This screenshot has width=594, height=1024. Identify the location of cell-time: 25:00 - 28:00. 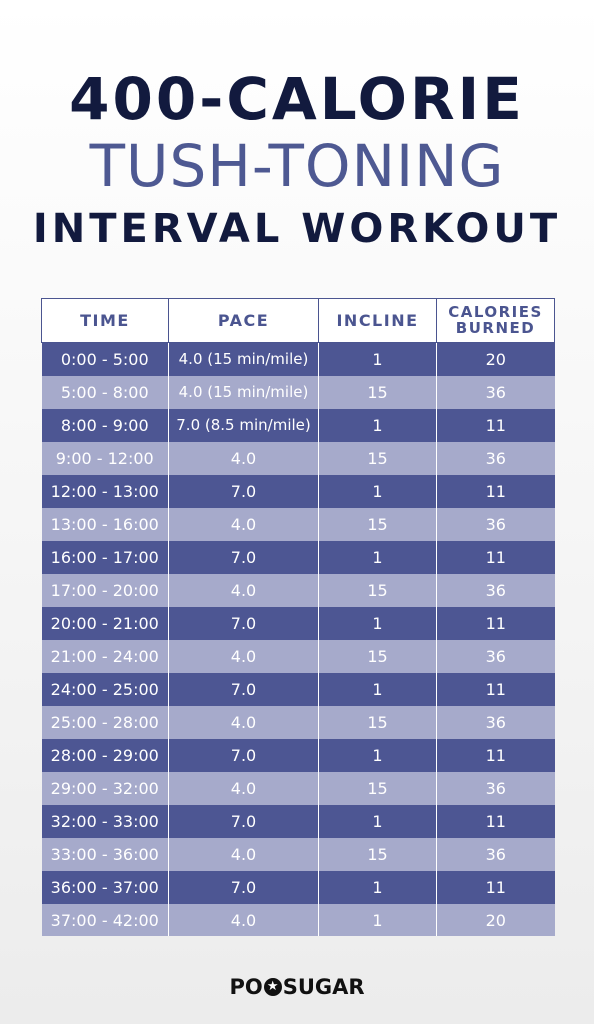
(105, 722).